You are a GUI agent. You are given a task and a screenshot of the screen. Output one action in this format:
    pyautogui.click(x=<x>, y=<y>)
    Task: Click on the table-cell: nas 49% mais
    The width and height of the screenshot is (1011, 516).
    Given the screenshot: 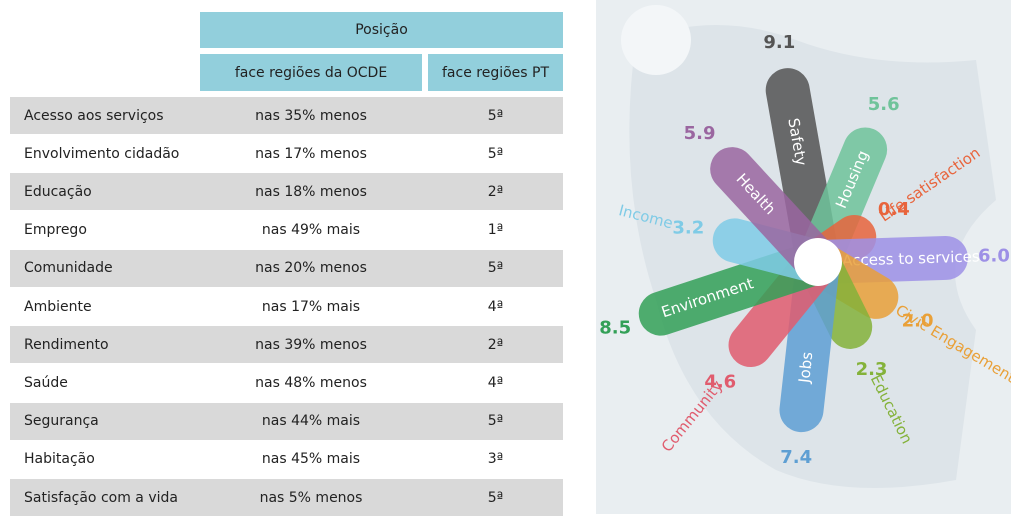 What is the action you would take?
    pyautogui.click(x=311, y=230)
    